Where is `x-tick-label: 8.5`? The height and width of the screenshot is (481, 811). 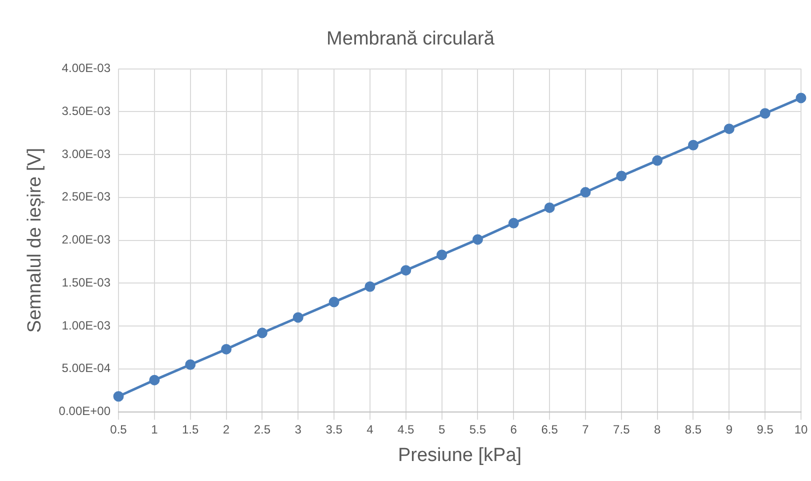
x-tick-label: 8.5 is located at coordinates (693, 429).